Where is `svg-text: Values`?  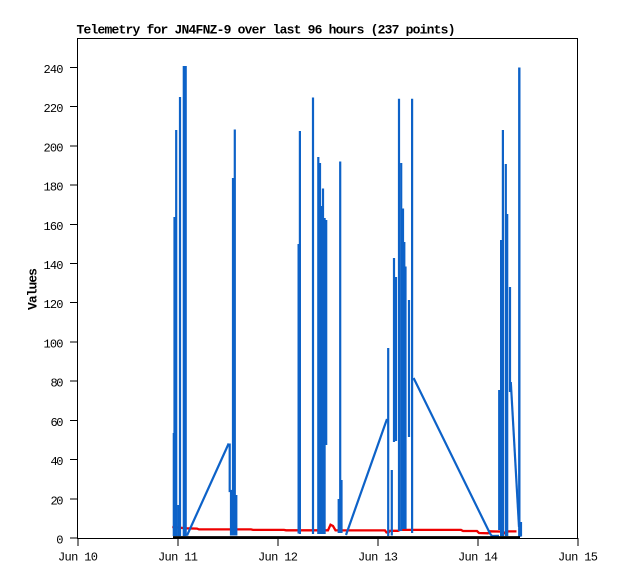 svg-text: Values is located at coordinates (33, 289).